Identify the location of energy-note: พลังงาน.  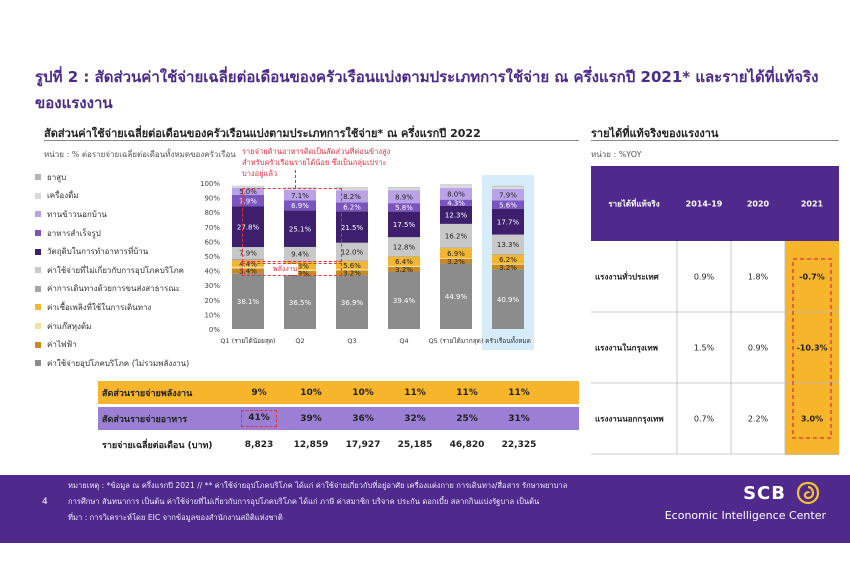
(285, 269).